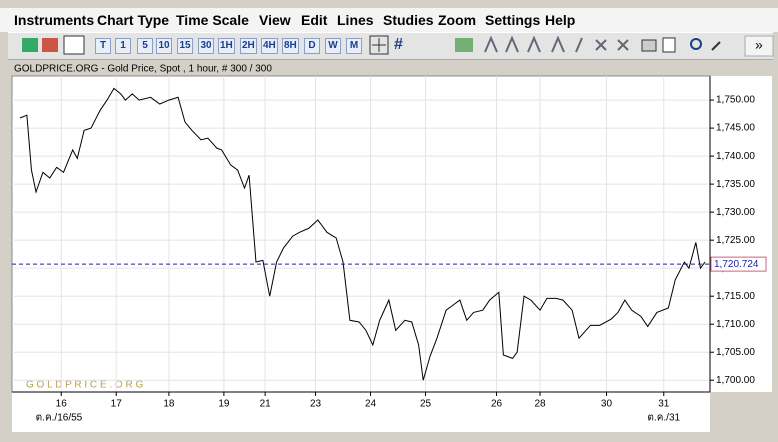  I want to click on x-tick-label: 23, so click(316, 404).